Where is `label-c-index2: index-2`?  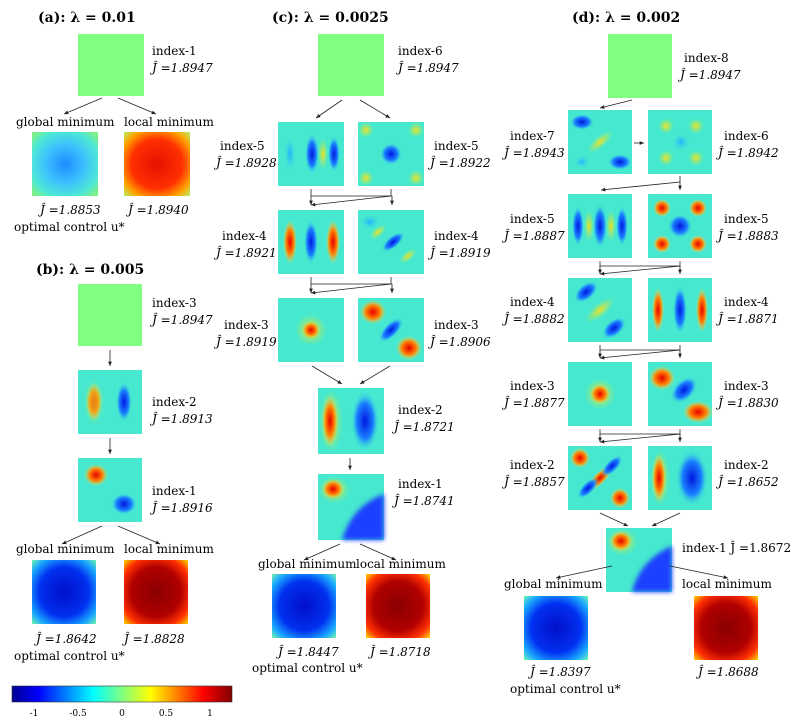
label-c-index2: index-2 is located at coordinates (420, 410).